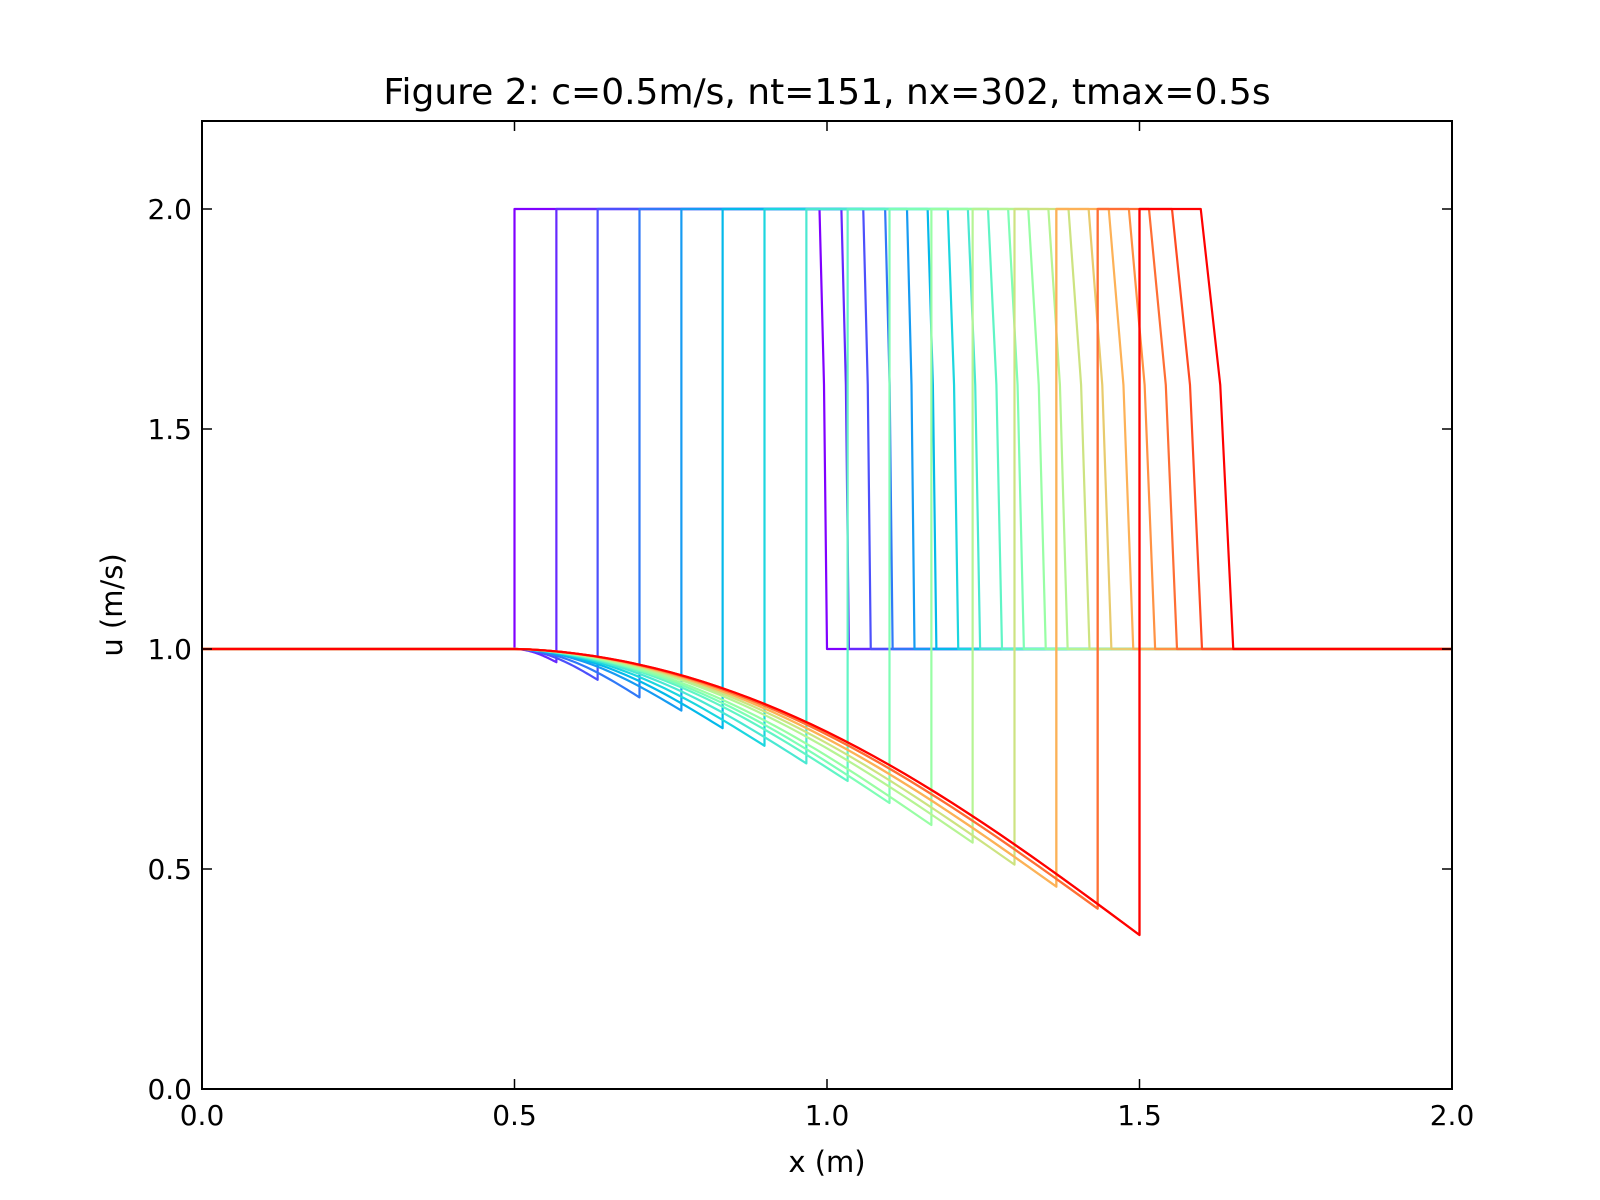 The width and height of the screenshot is (1600, 1200). What do you see at coordinates (202, 1115) in the screenshot?
I see `x-tick-label: 0.0` at bounding box center [202, 1115].